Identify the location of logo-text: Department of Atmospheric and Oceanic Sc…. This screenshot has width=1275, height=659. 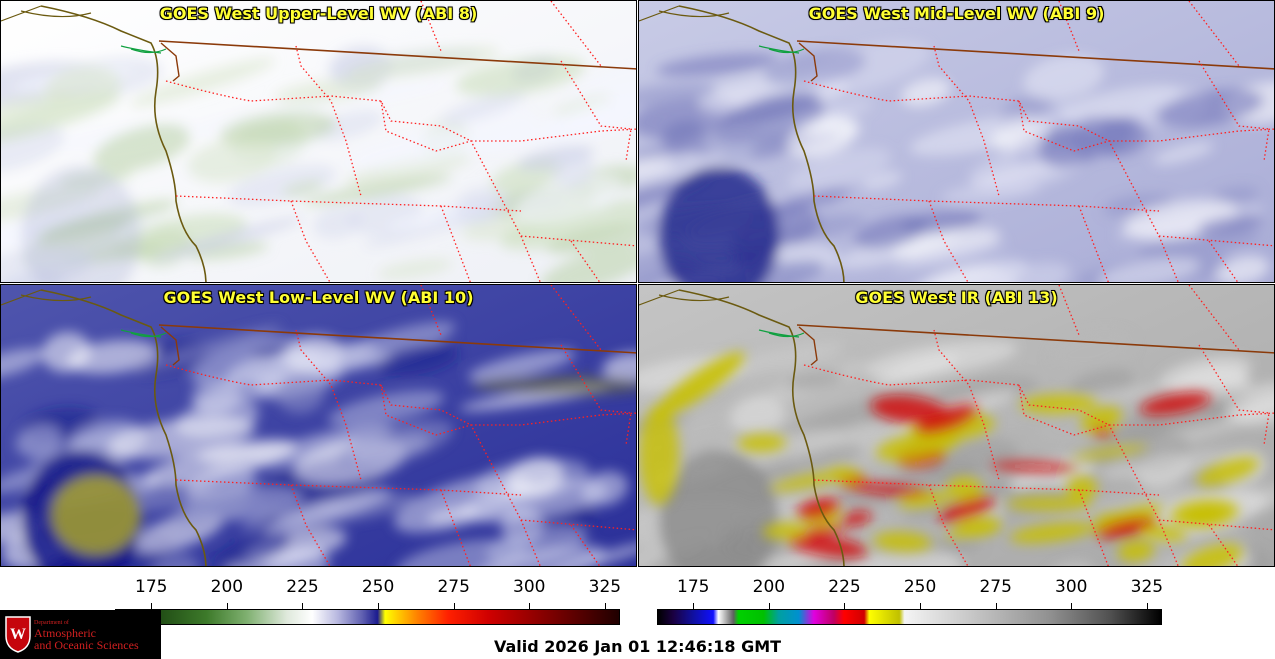
(86, 635).